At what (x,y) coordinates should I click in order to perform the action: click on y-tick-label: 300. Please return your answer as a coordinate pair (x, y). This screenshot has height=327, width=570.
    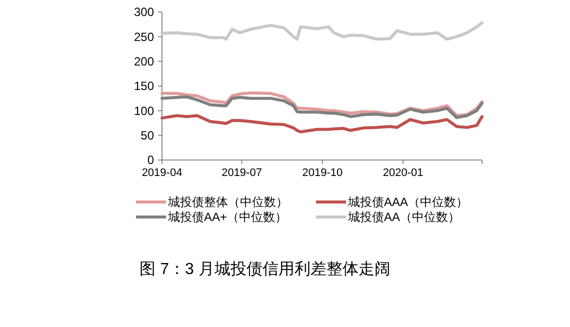
    Looking at the image, I should click on (144, 12).